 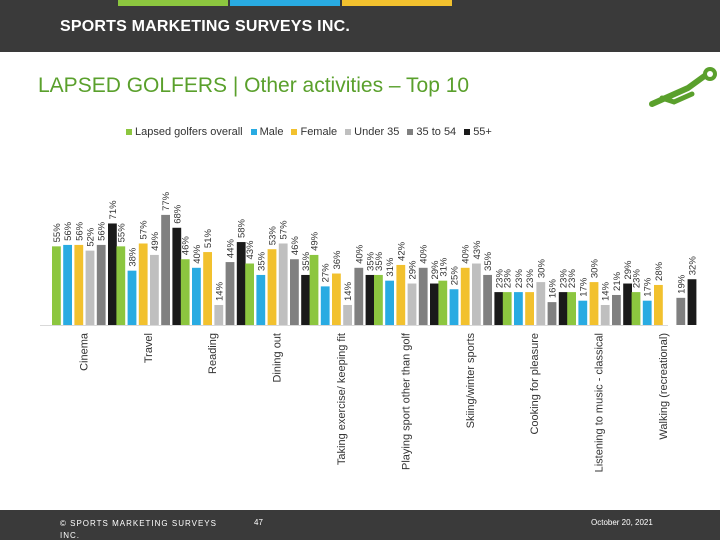 I want to click on stripe-green, so click(x=173, y=3).